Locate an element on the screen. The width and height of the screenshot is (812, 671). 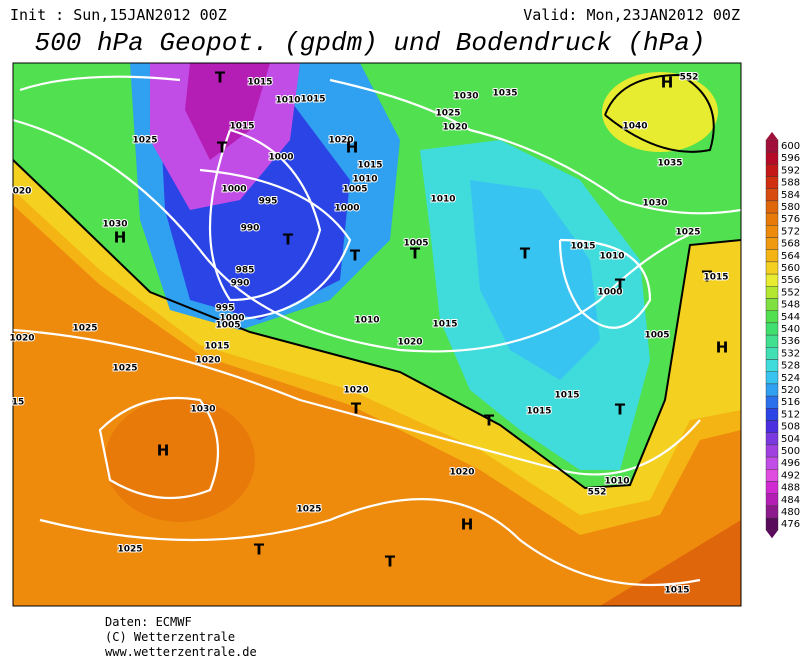
colorbar-label: 560 is located at coordinates (790, 268).